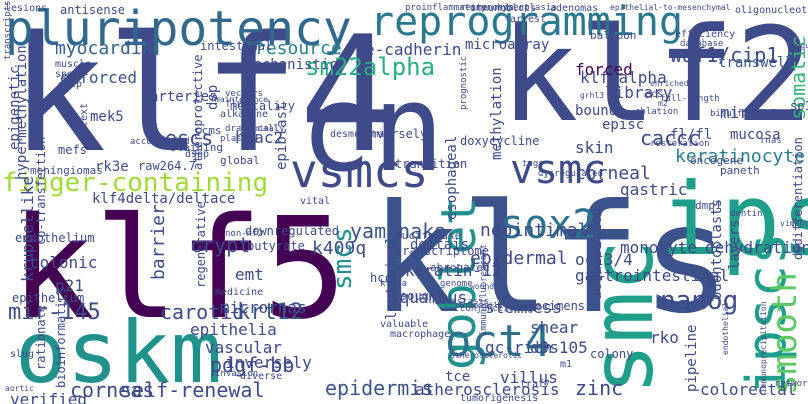 Image resolution: width=808 pixels, height=404 pixels. What do you see at coordinates (462, 302) in the screenshot?
I see `cloud-word: metastasis` at bounding box center [462, 302].